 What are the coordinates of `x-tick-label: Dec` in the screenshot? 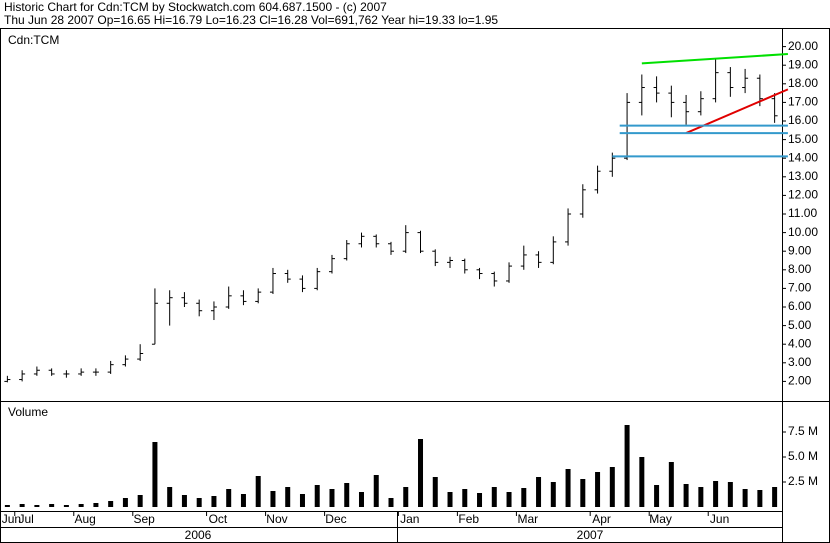 It's located at (335, 519).